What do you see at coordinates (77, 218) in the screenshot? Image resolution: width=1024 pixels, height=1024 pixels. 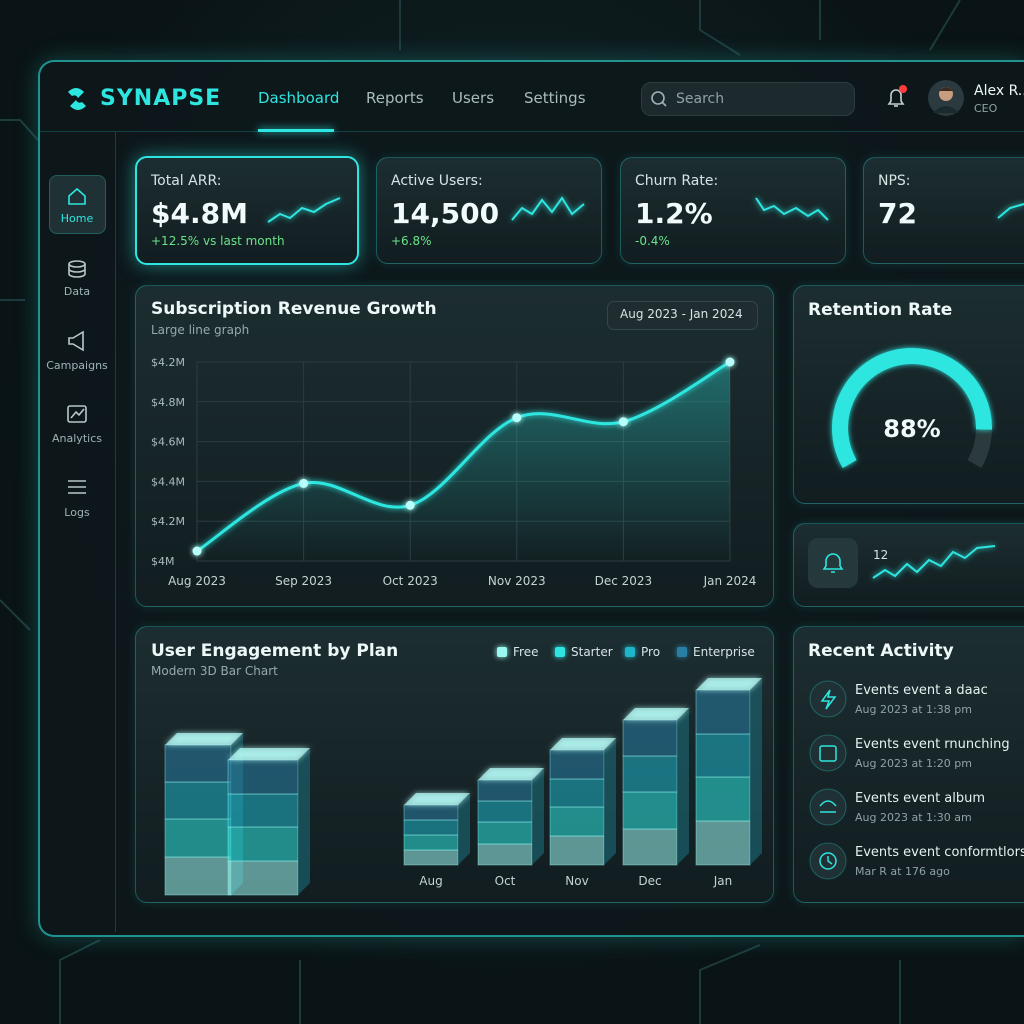 I see `sidebar-link: Home` at bounding box center [77, 218].